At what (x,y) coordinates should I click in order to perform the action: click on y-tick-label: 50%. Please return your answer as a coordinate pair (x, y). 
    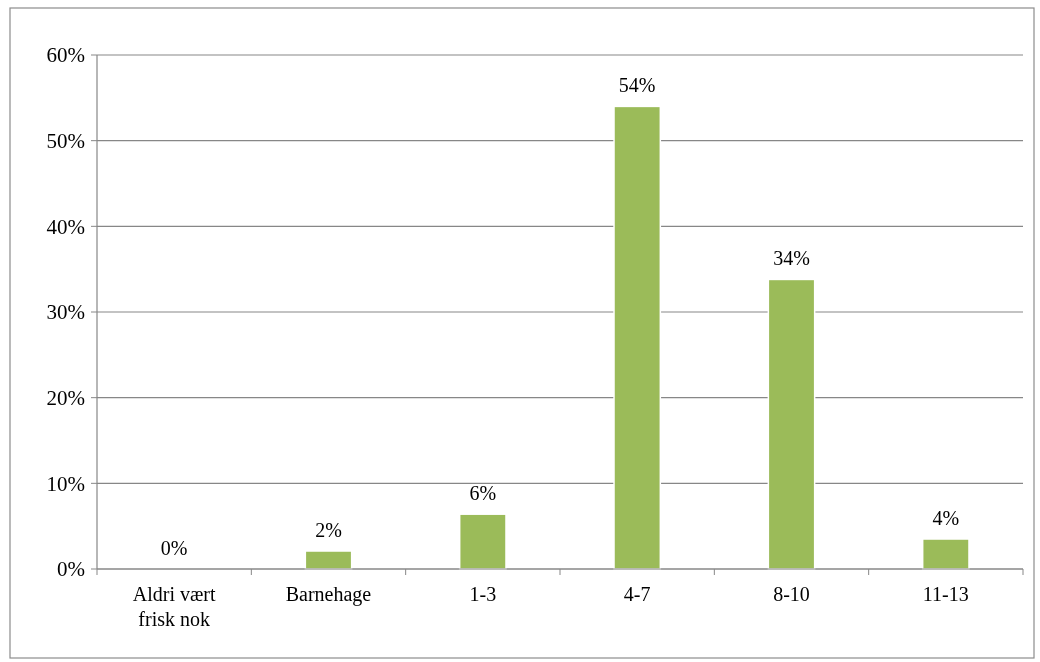
    Looking at the image, I should click on (65, 141).